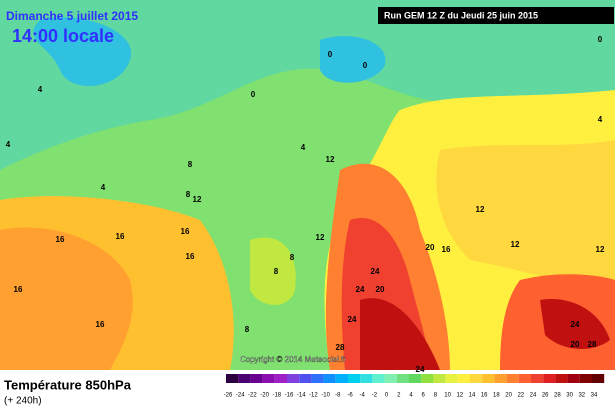 Image resolution: width=615 pixels, height=415 pixels. What do you see at coordinates (496, 396) in the screenshot?
I see `scale-label: 18` at bounding box center [496, 396].